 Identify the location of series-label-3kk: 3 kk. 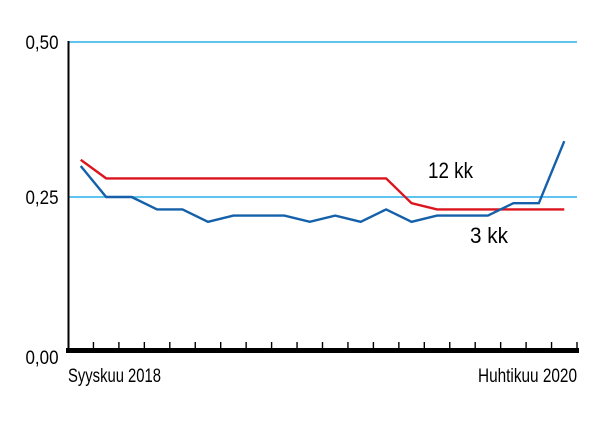
(489, 235).